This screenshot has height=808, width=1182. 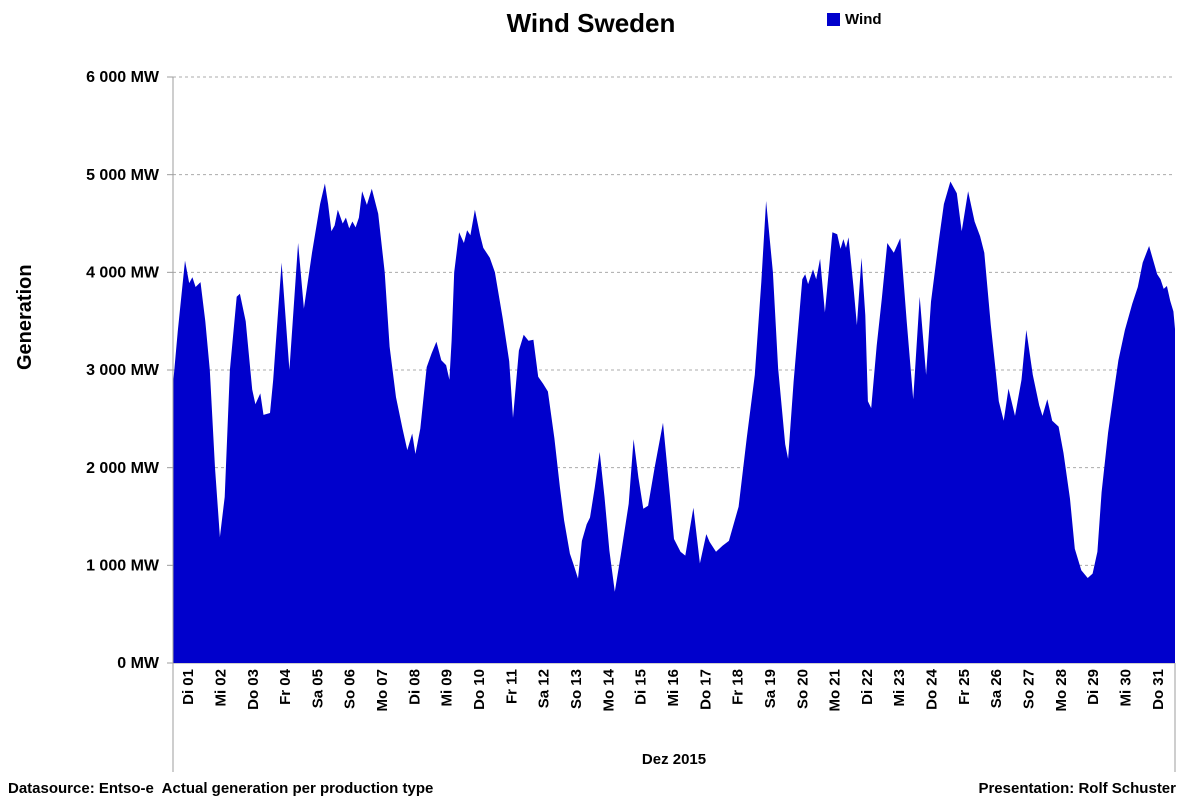 I want to click on legend: Wind, so click(x=854, y=19).